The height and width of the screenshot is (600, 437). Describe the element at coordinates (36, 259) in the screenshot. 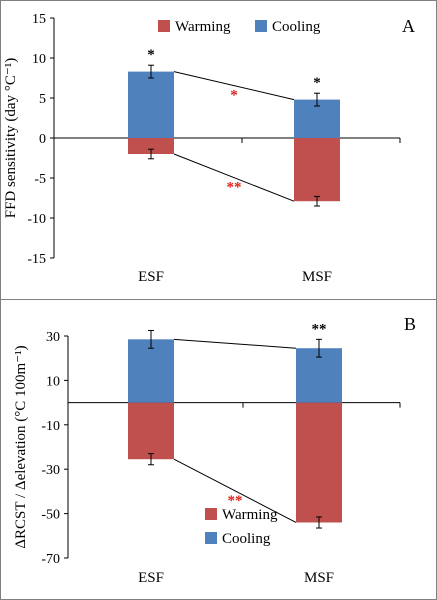

I see `y-tick-label: -15` at that location.